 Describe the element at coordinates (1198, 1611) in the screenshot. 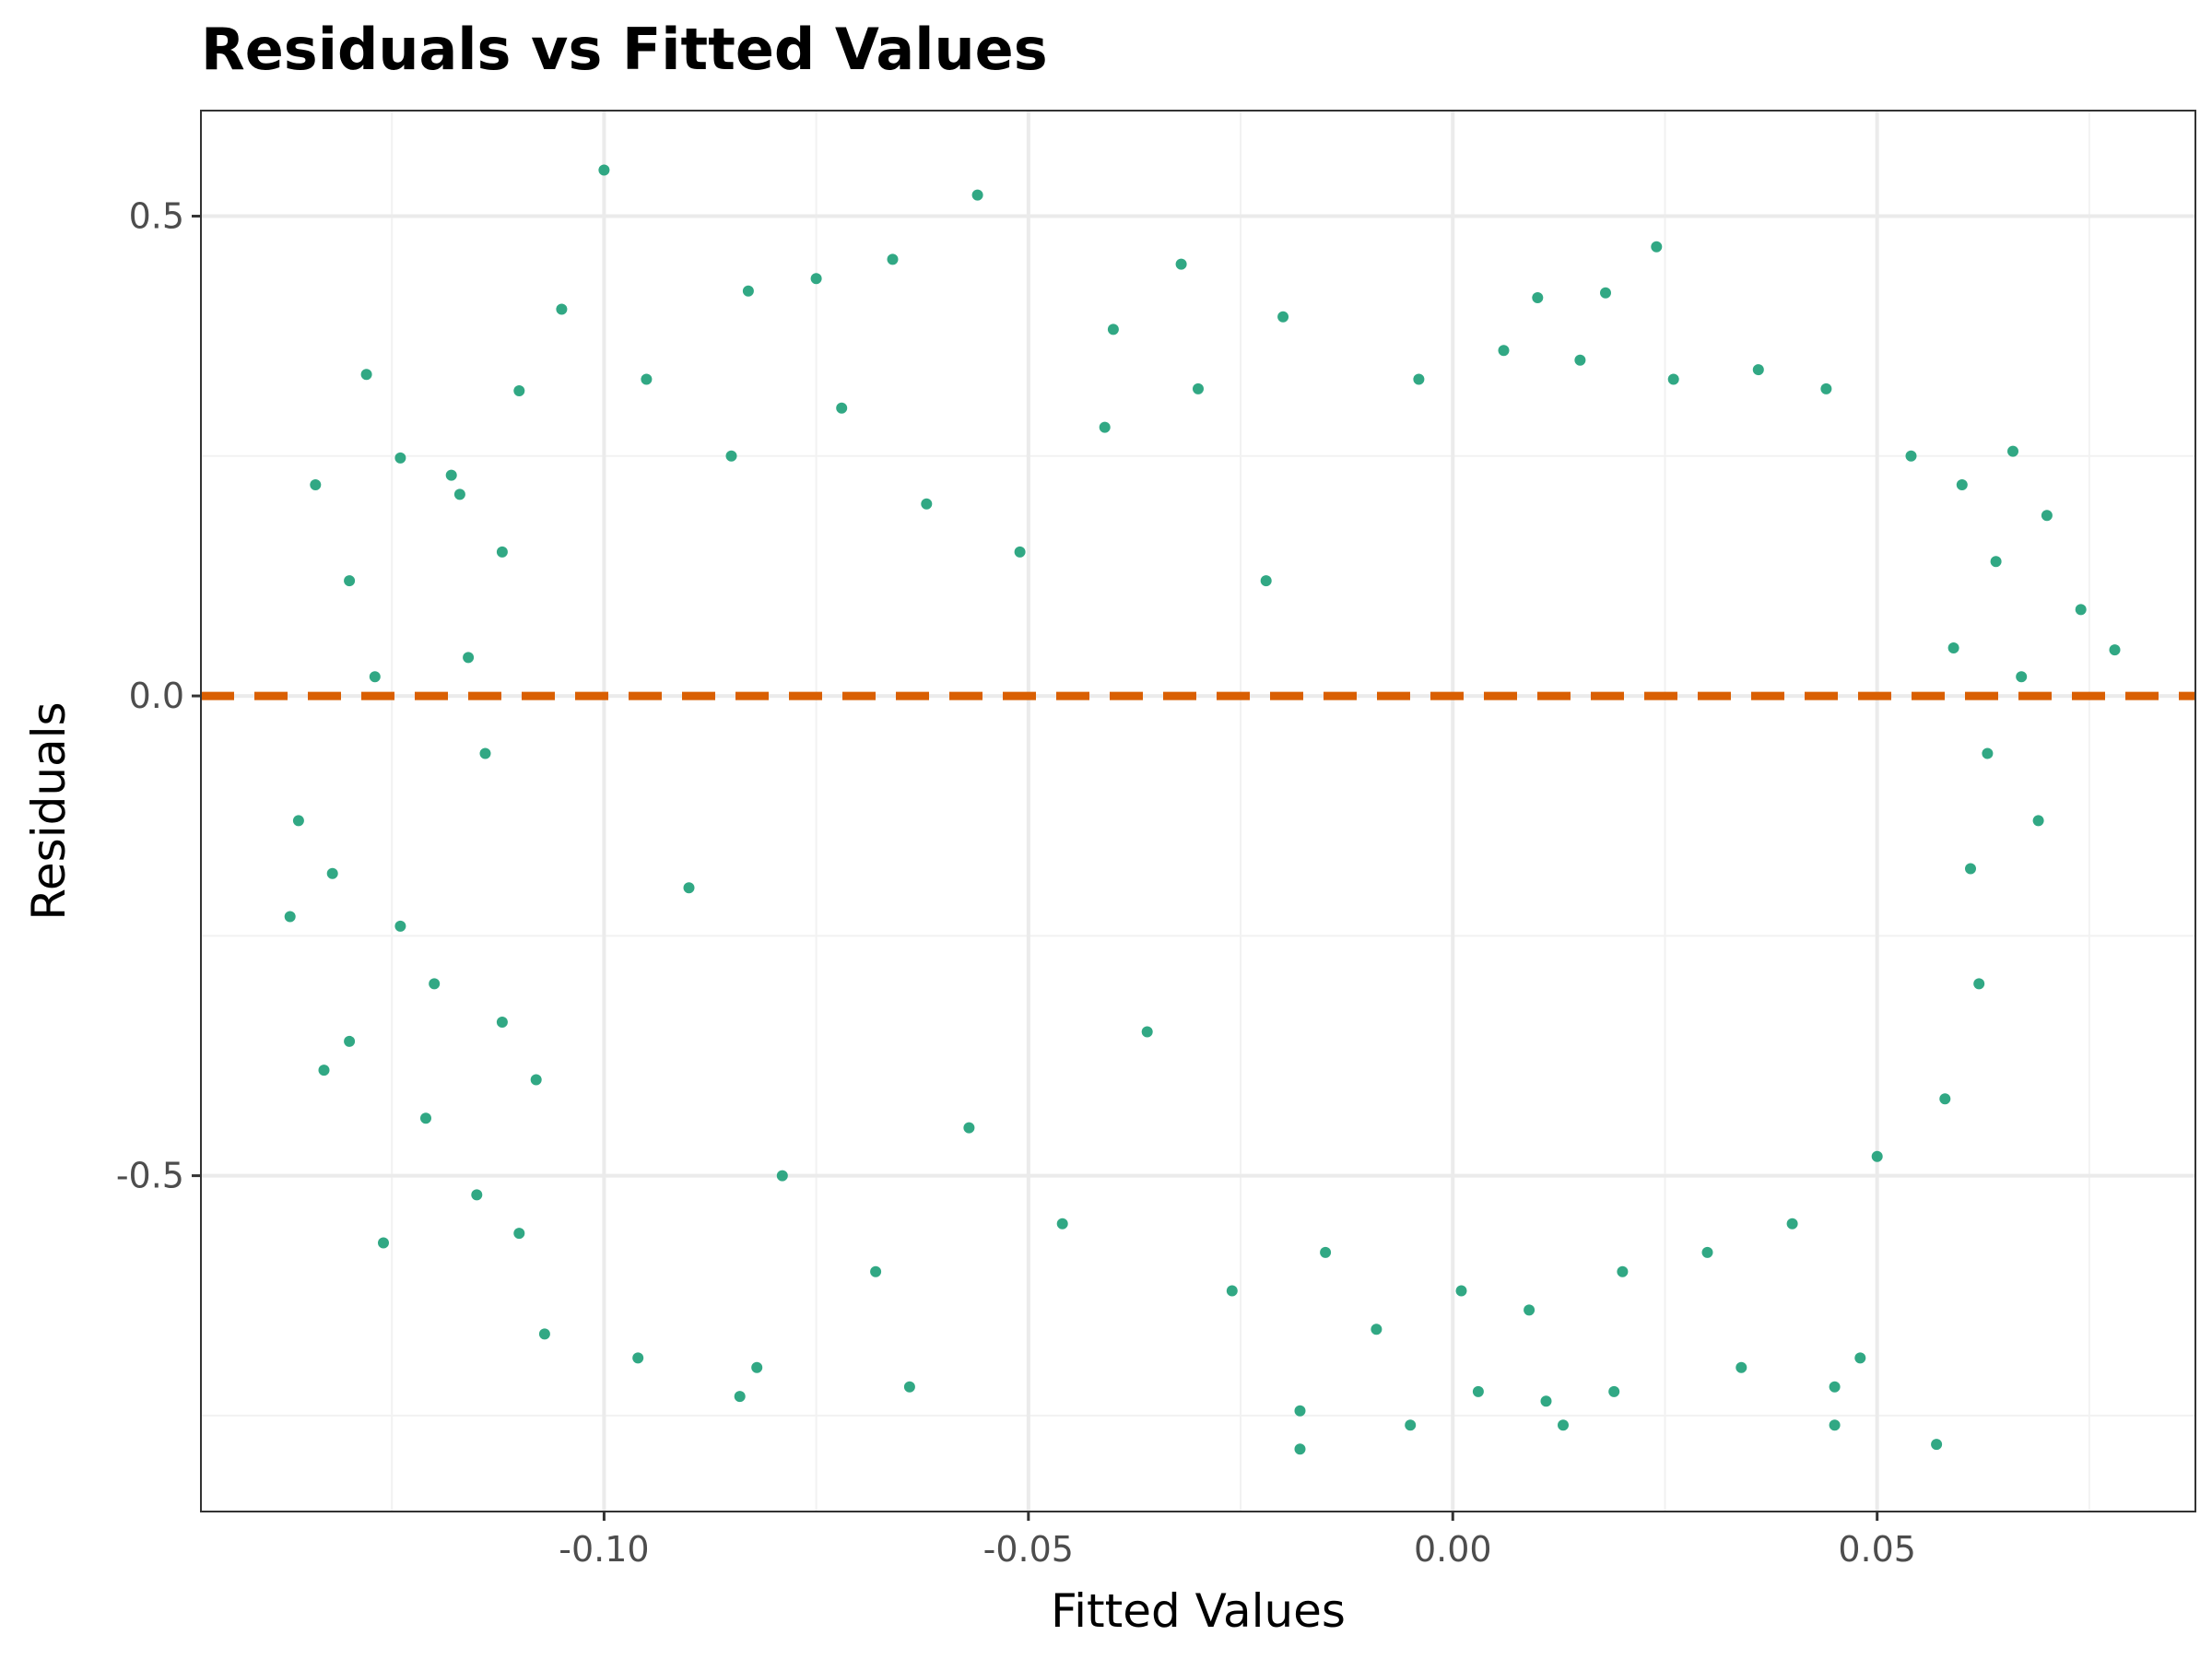

I see `x-axis-title: Fitted Values` at that location.